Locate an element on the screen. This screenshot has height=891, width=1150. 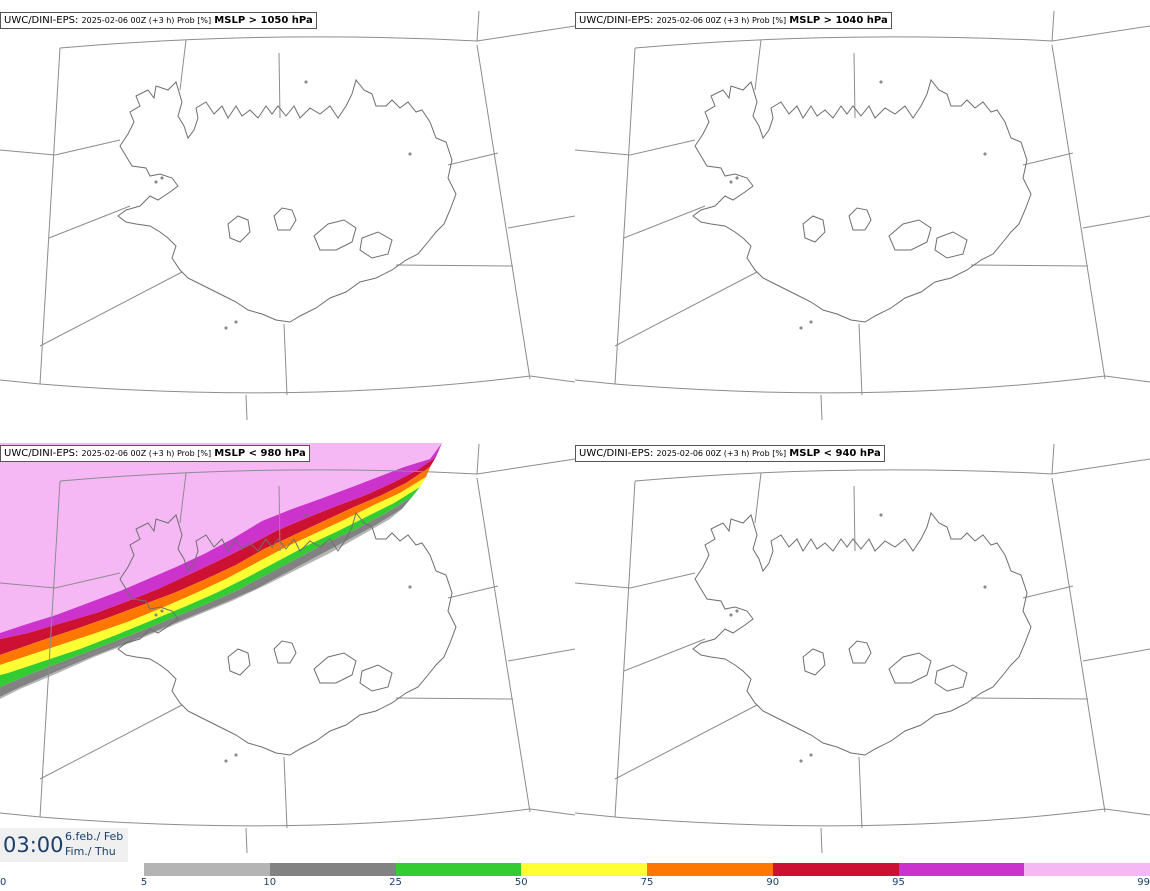
parameter-label: MSLP < 940 hPa is located at coordinates (835, 453).